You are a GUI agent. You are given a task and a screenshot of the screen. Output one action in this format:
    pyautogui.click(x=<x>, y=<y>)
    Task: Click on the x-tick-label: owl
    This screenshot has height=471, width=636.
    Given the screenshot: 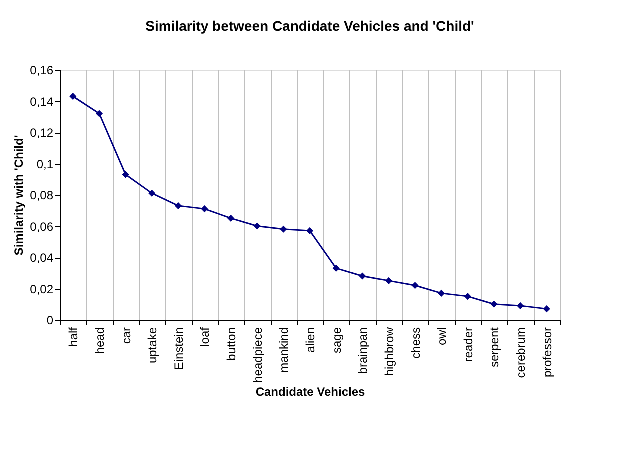 What is the action you would take?
    pyautogui.click(x=442, y=337)
    